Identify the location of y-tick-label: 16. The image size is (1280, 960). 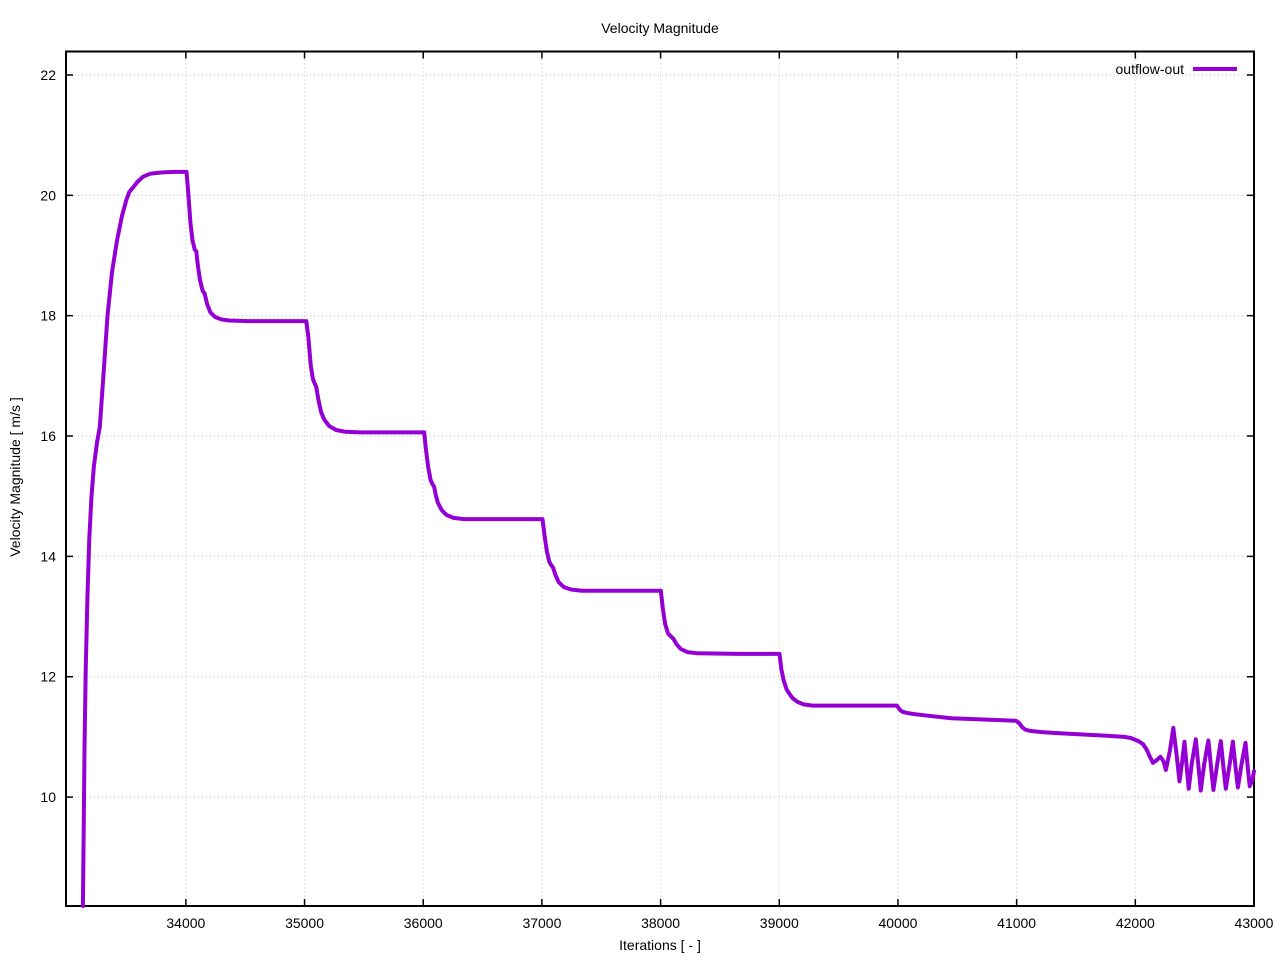
(48, 436).